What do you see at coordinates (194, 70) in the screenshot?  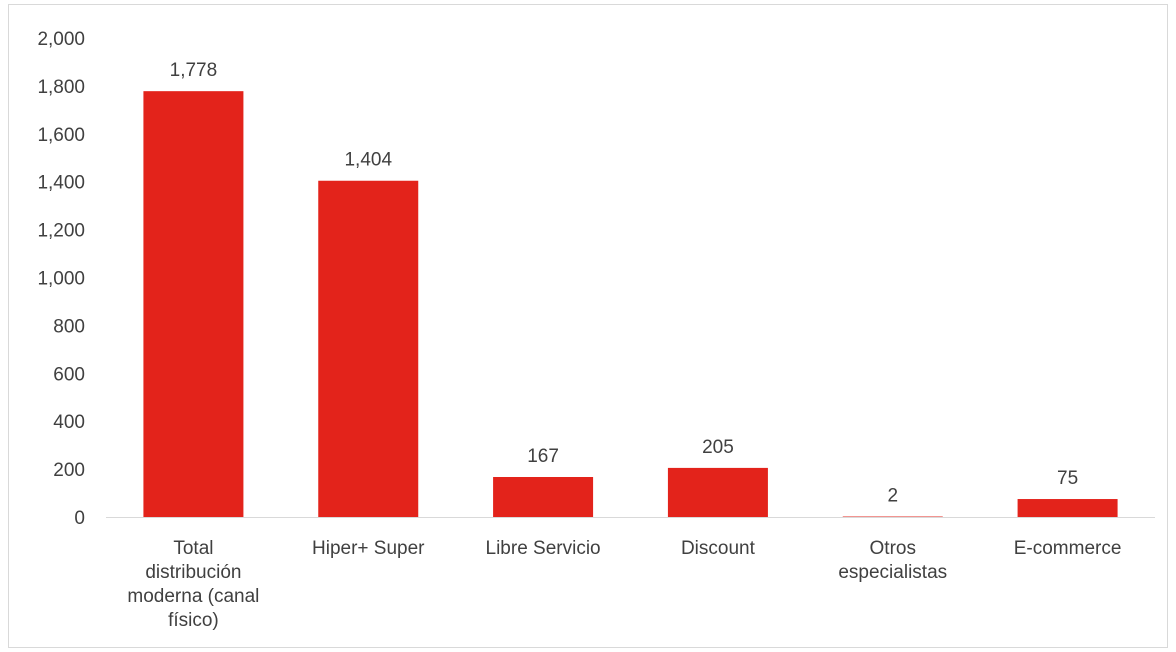 I see `data-label: 1,778` at bounding box center [194, 70].